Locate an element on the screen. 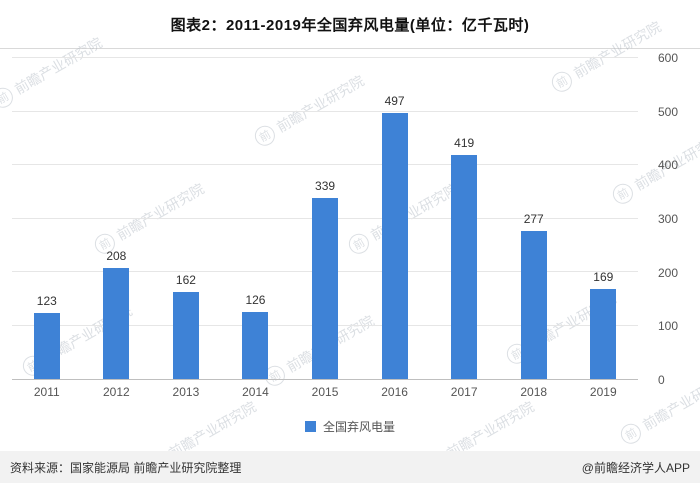 Image resolution: width=700 pixels, height=483 pixels. x-tick-label: 2019 is located at coordinates (603, 392).